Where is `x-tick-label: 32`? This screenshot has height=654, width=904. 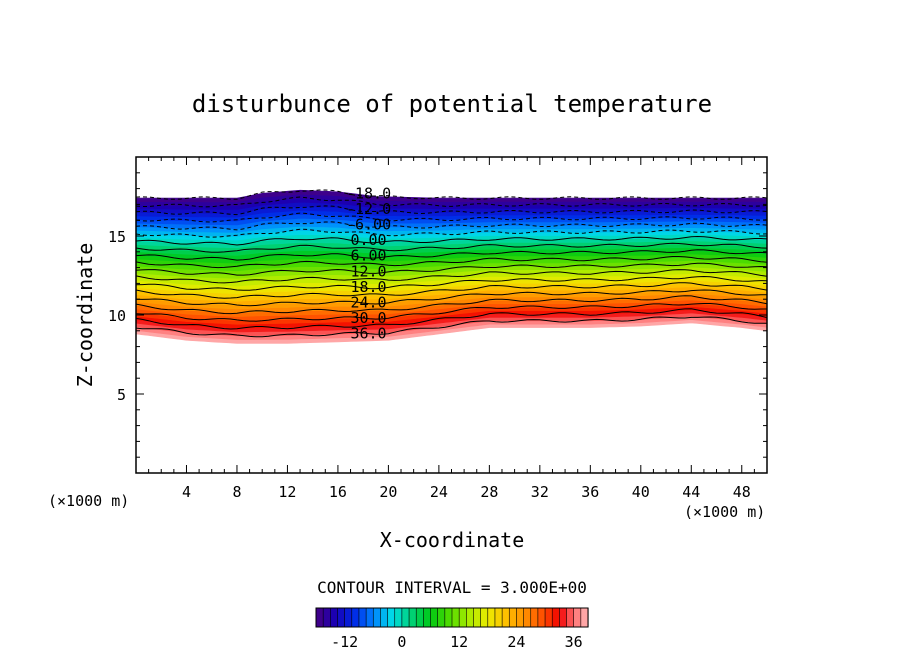
x-tick-label: 32 is located at coordinates (540, 492).